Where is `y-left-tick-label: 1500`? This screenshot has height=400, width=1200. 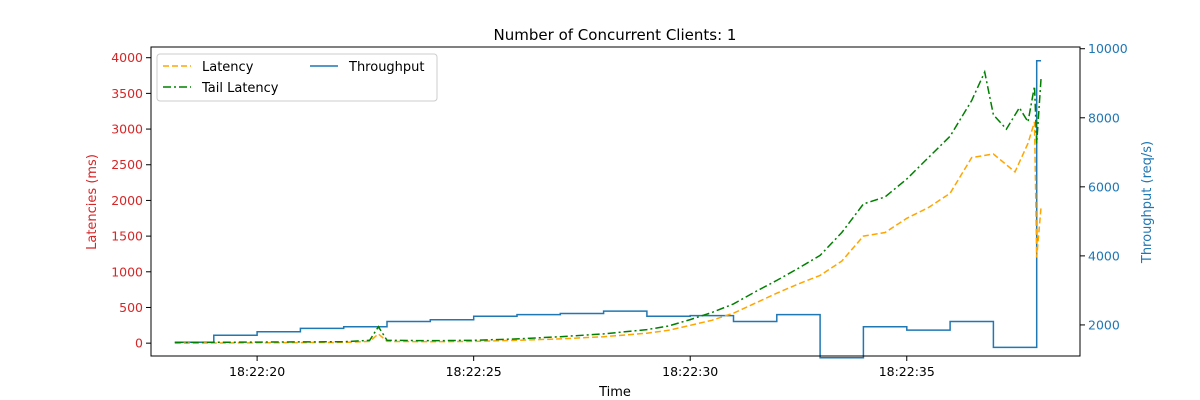 y-left-tick-label: 1500 is located at coordinates (127, 236).